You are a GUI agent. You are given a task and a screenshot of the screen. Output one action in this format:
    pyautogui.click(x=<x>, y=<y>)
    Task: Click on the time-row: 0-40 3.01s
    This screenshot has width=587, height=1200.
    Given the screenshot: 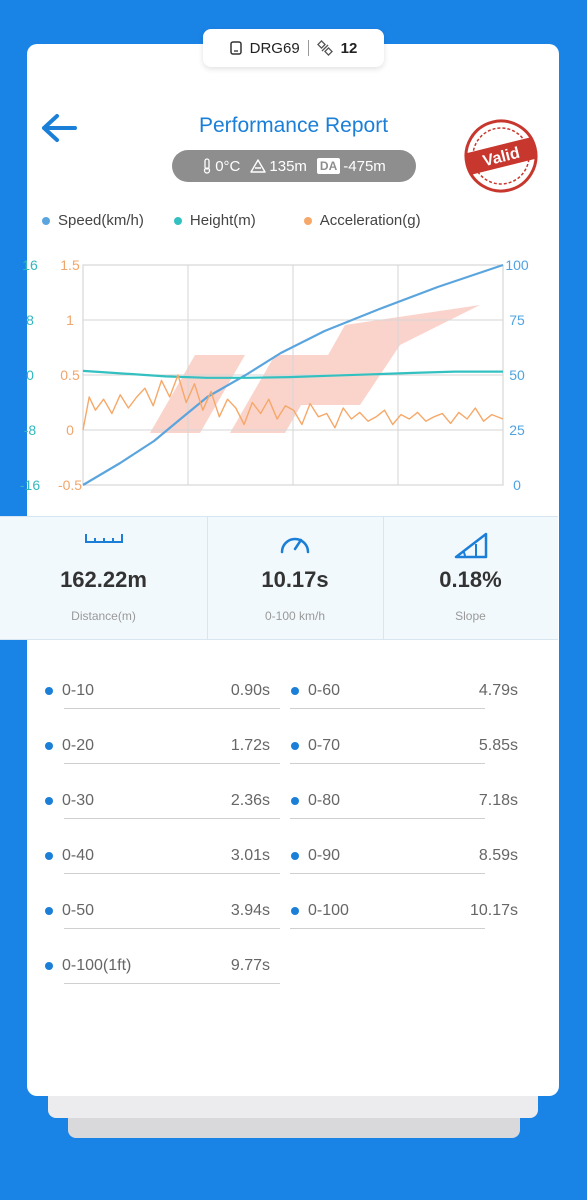 What is the action you would take?
    pyautogui.click(x=293, y=874)
    